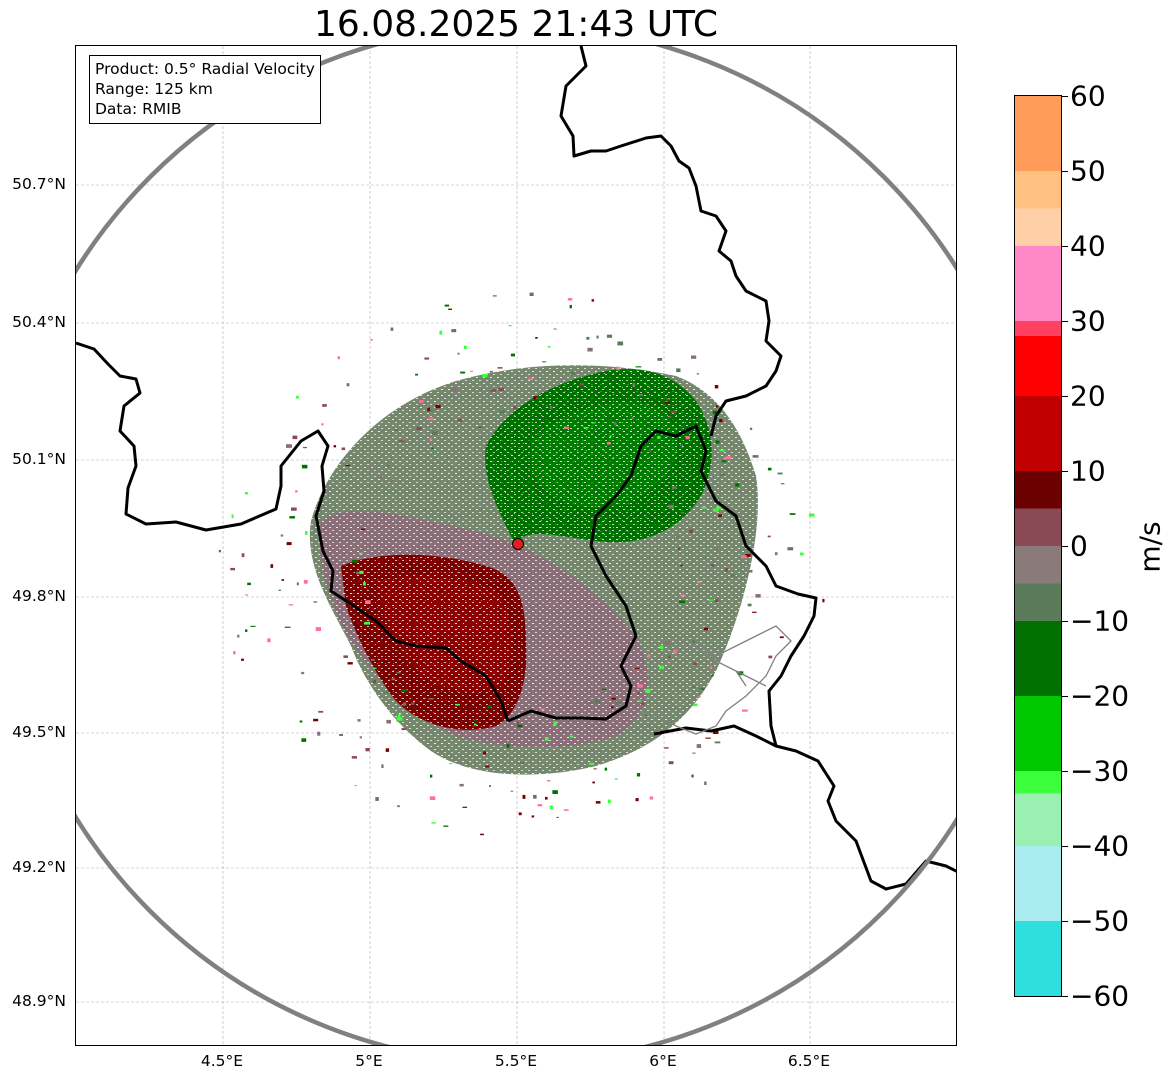 The image size is (1171, 1081). I want to click on colorbar-tick-label: −60, so click(1100, 996).